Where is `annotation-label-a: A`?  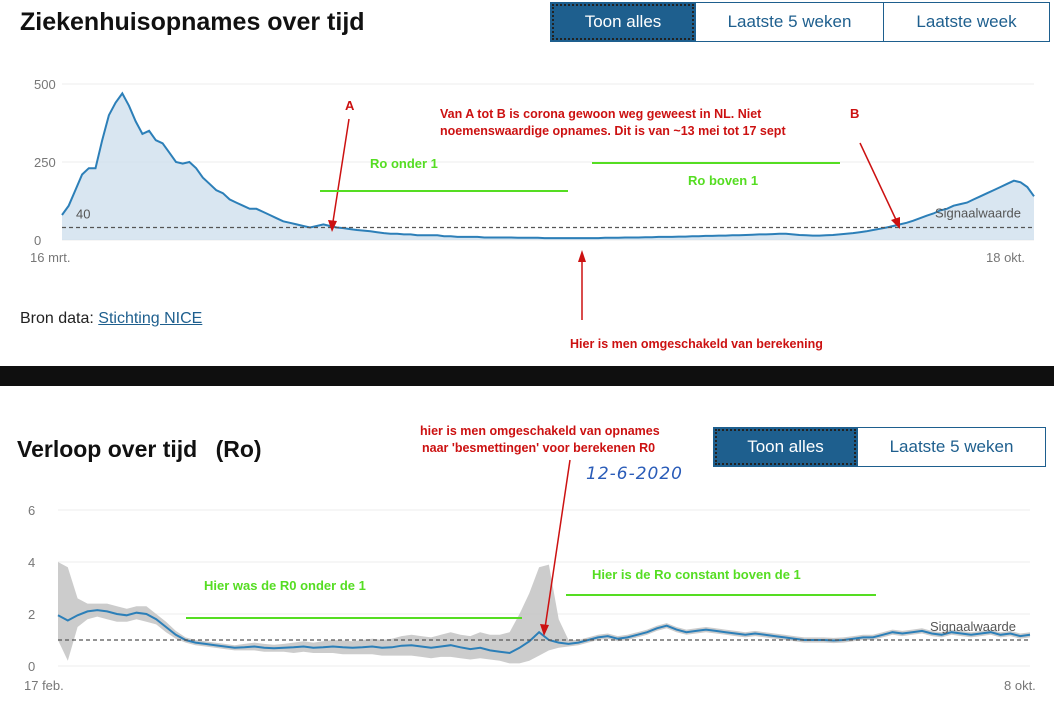 annotation-label-a: A is located at coordinates (350, 105).